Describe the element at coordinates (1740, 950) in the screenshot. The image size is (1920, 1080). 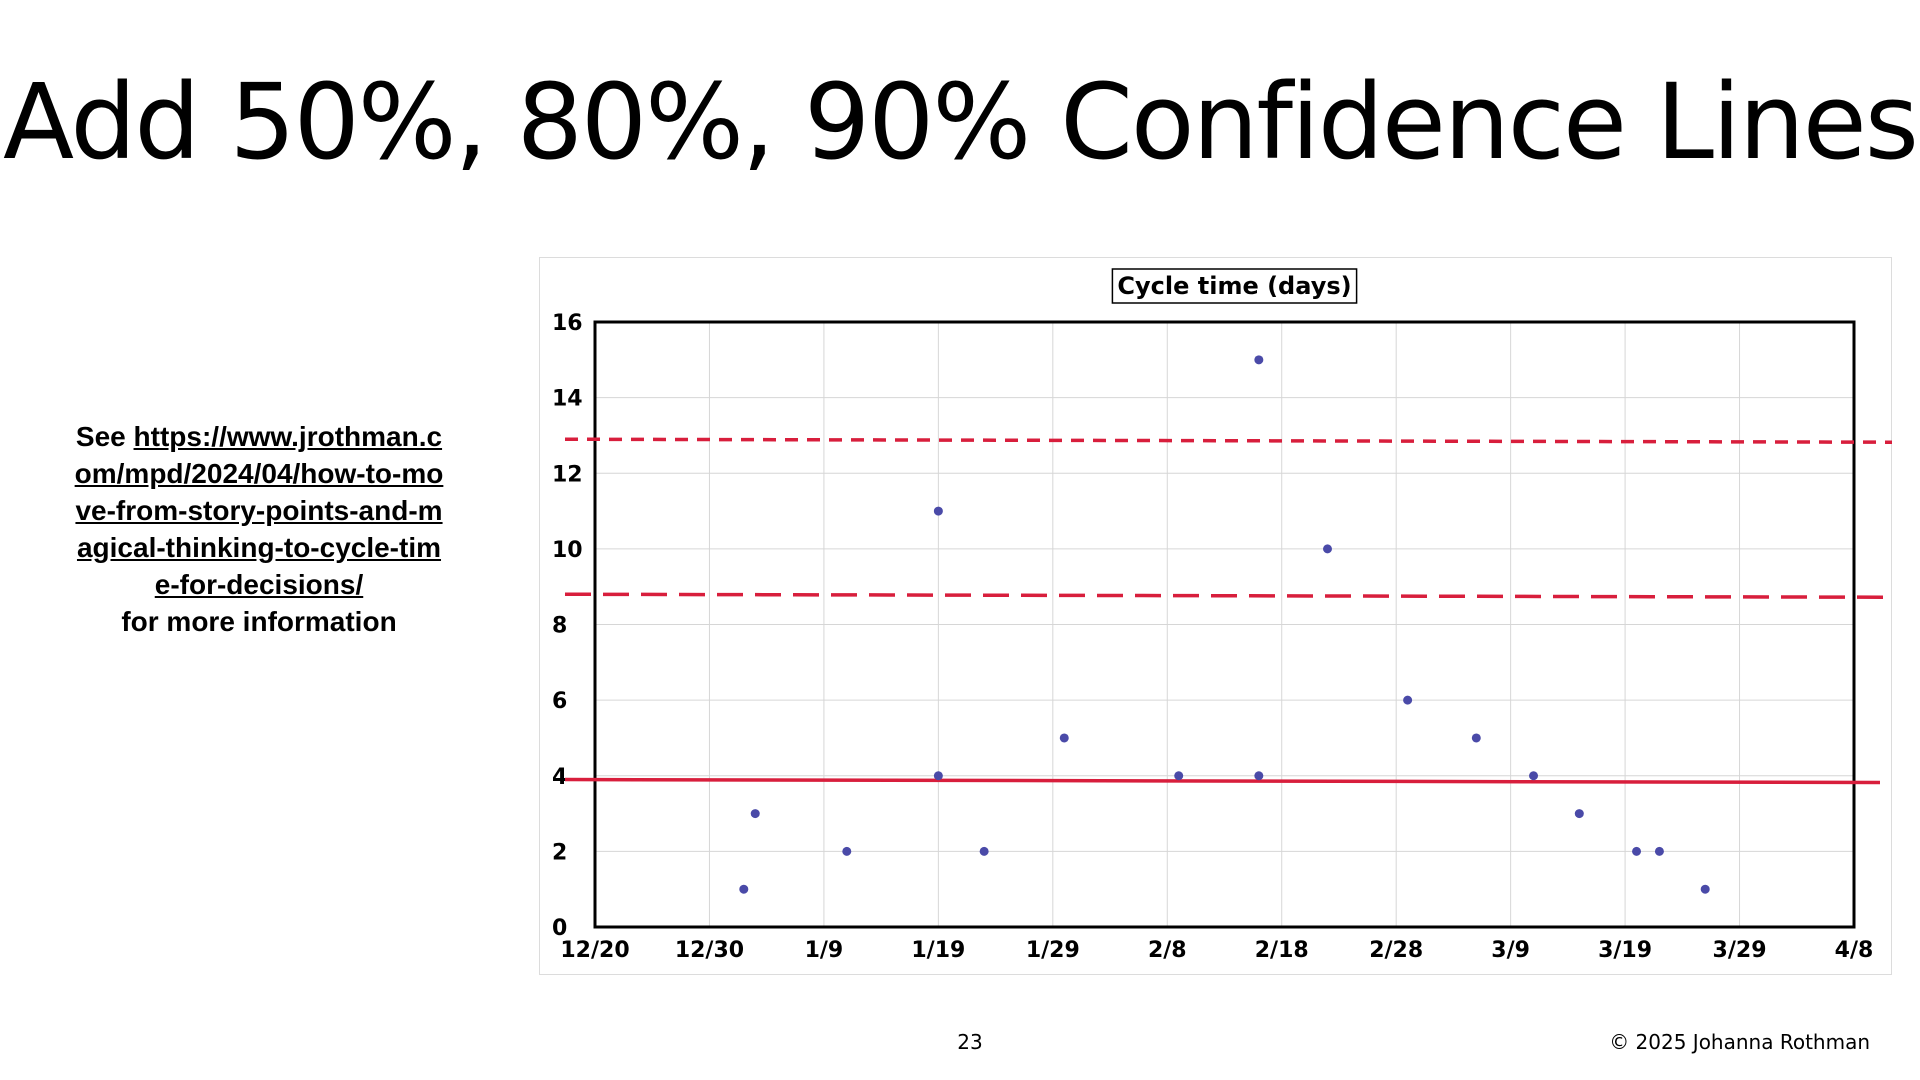
I see `x-tick-label: 3/29` at that location.